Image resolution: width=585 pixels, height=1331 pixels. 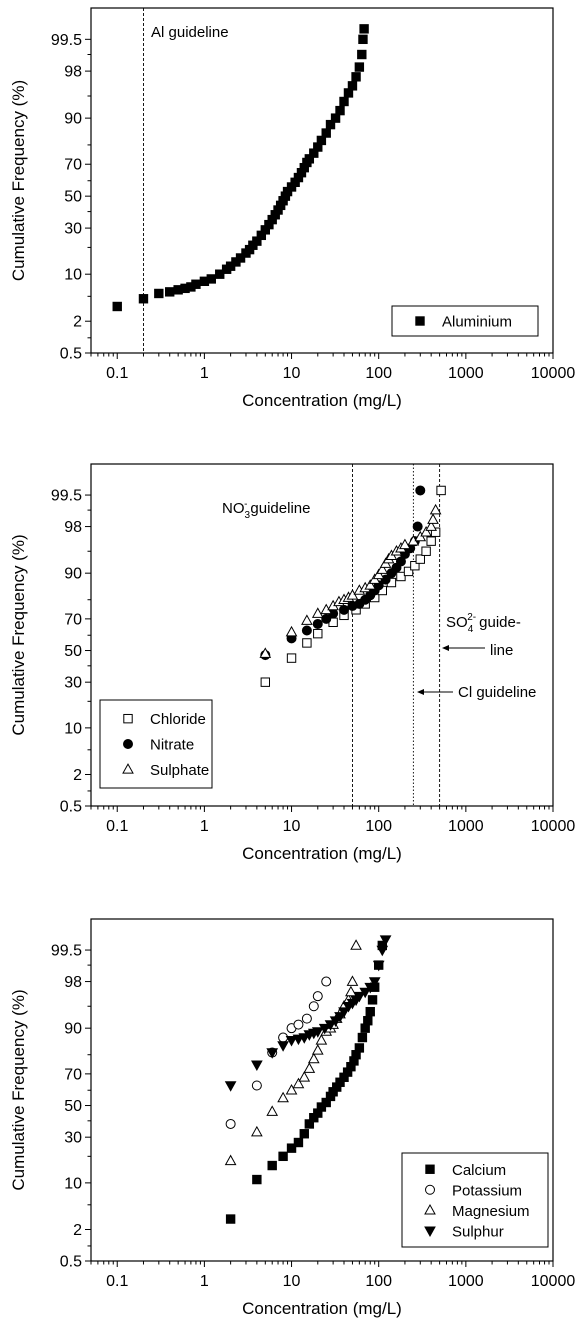 I want to click on x-tick-label: 10, so click(x=292, y=826).